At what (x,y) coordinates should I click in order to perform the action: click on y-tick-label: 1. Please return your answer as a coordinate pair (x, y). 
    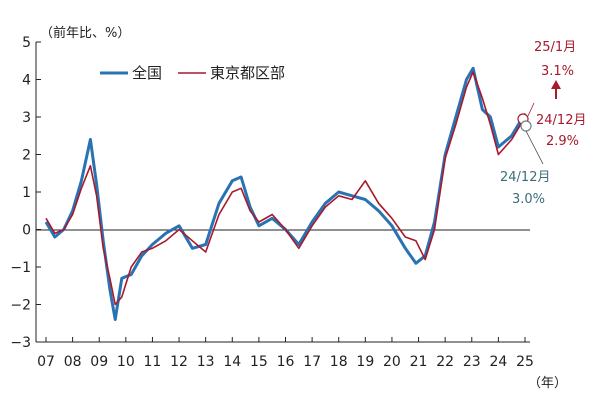
    Looking at the image, I should click on (26, 193).